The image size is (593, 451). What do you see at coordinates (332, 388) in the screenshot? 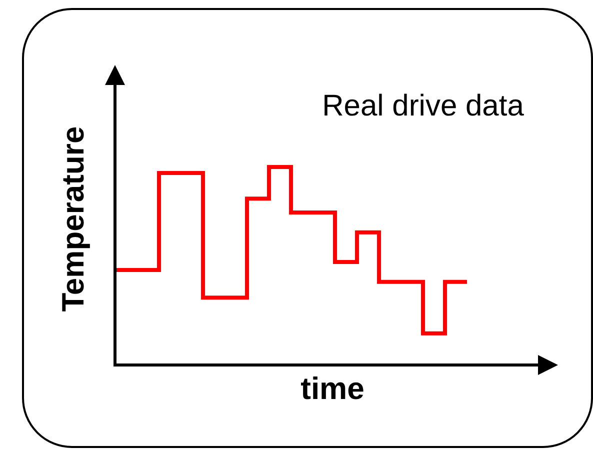
I see `x-axis-title: time` at bounding box center [332, 388].